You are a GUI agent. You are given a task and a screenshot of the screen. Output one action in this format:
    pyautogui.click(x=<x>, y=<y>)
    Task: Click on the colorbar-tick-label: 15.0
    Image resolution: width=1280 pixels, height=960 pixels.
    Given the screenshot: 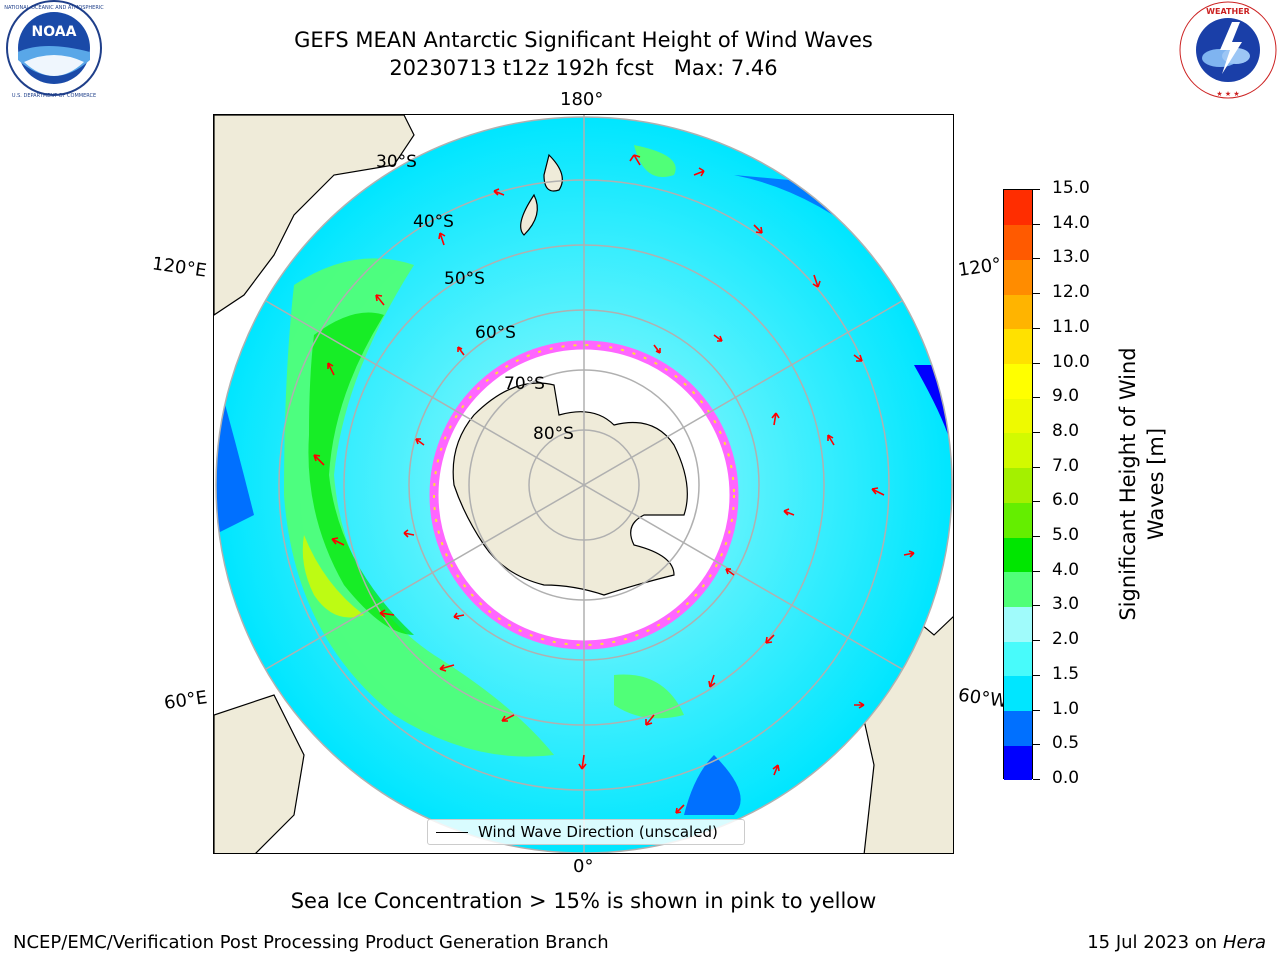 What is the action you would take?
    pyautogui.click(x=1071, y=188)
    